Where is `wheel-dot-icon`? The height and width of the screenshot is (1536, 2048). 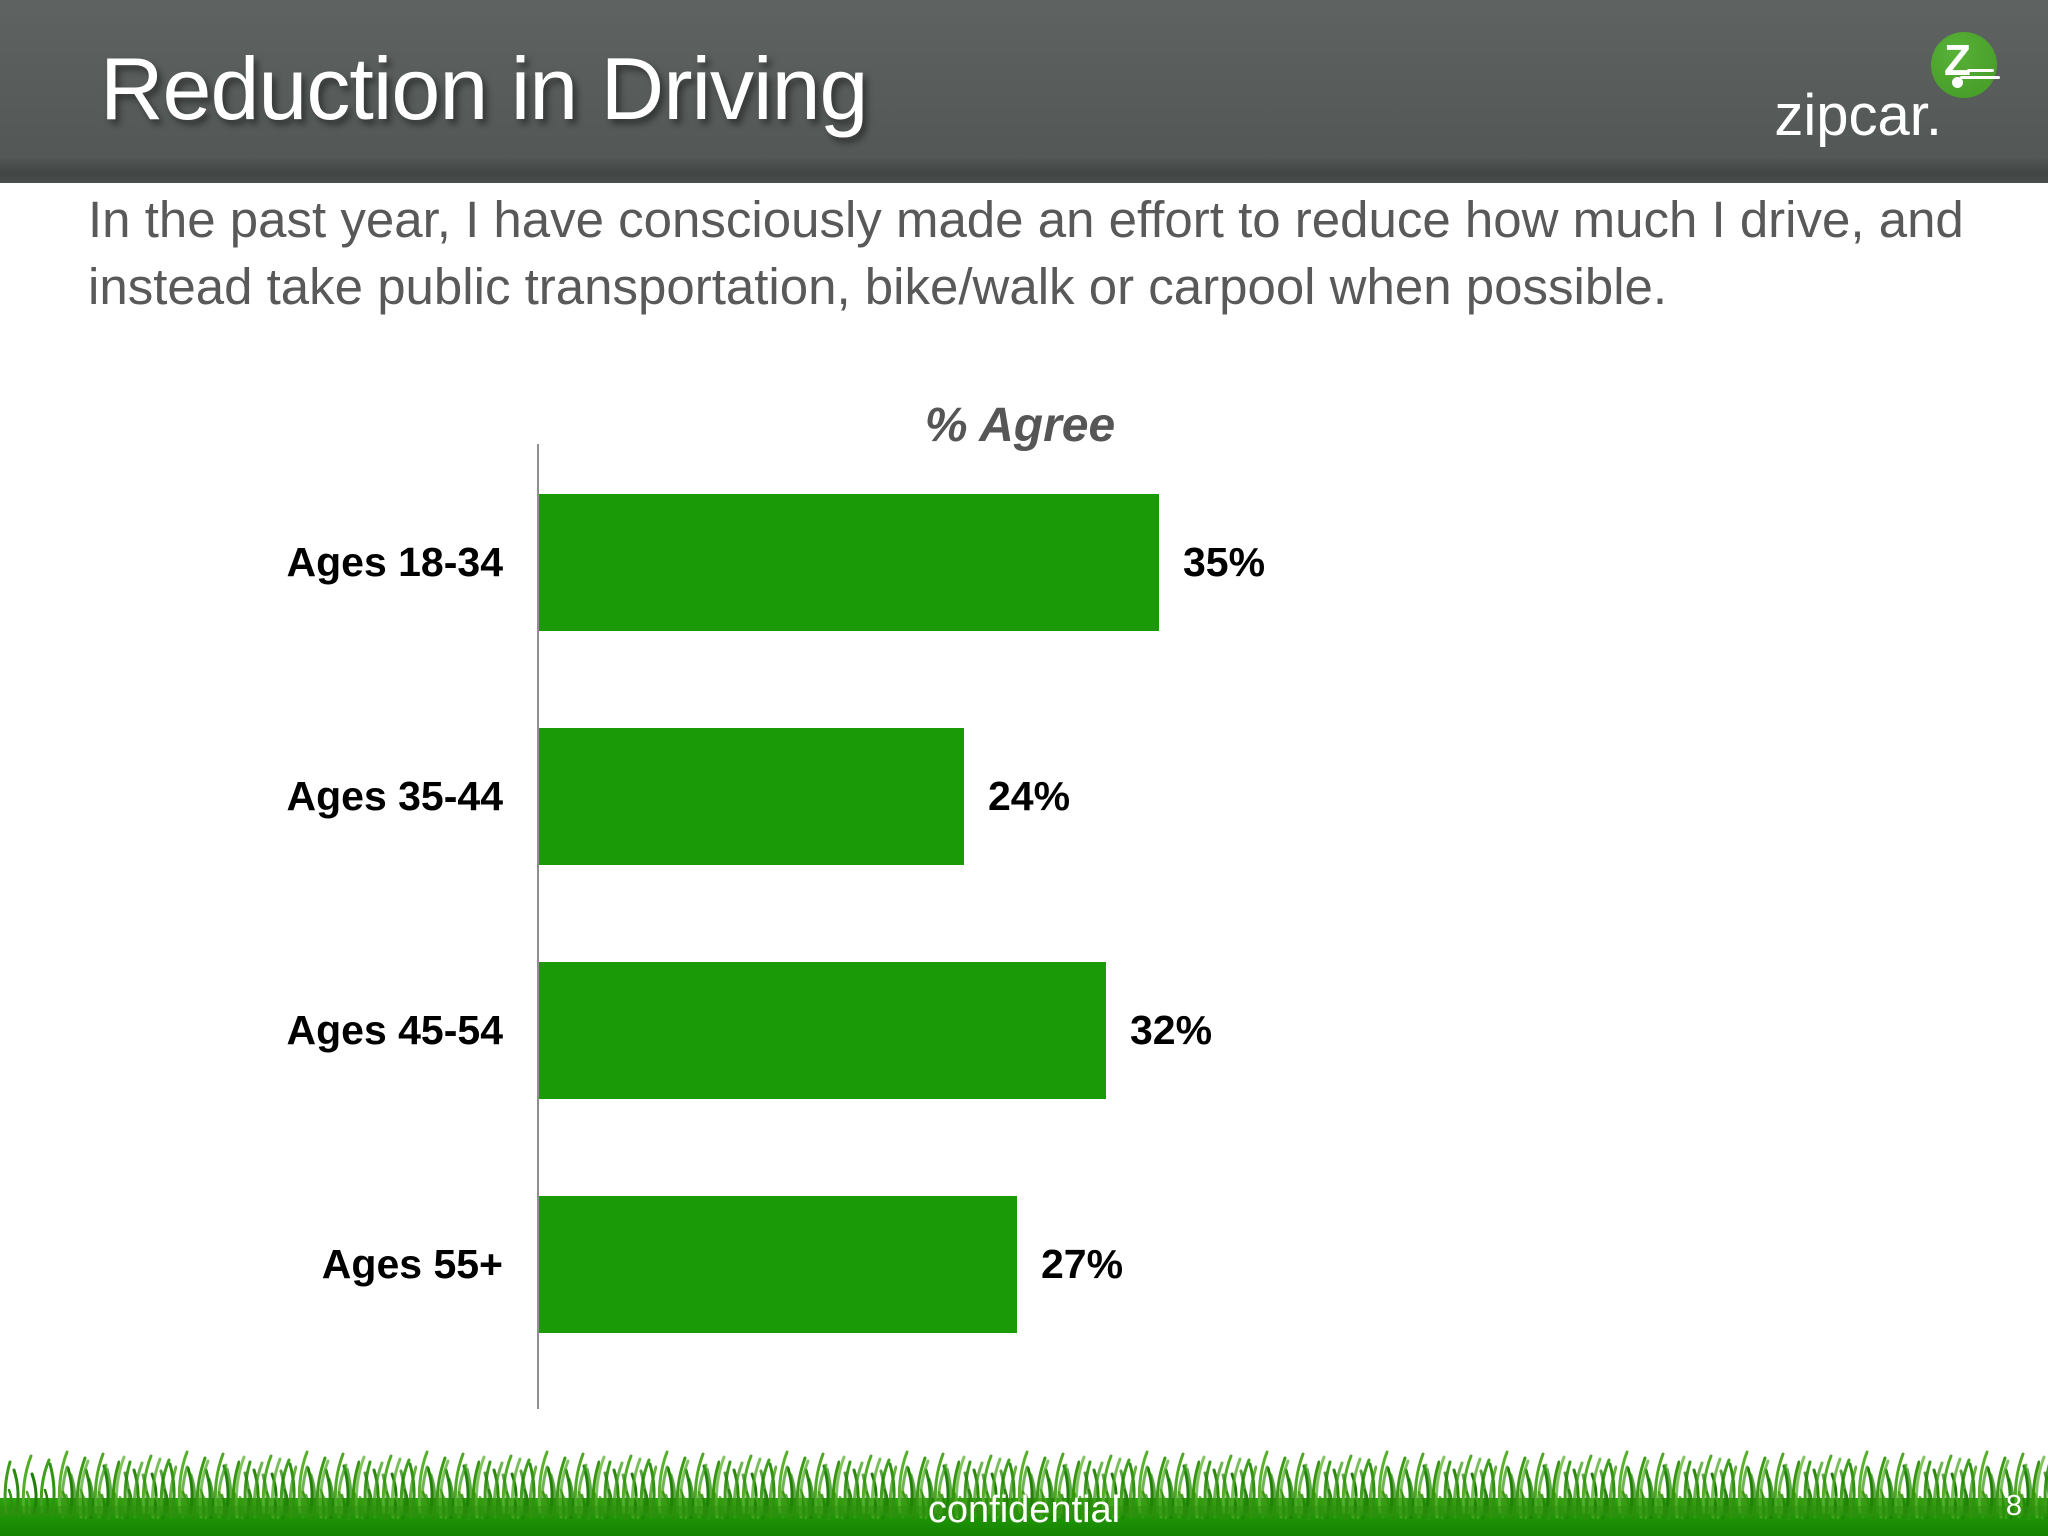
wheel-dot-icon is located at coordinates (1957, 82).